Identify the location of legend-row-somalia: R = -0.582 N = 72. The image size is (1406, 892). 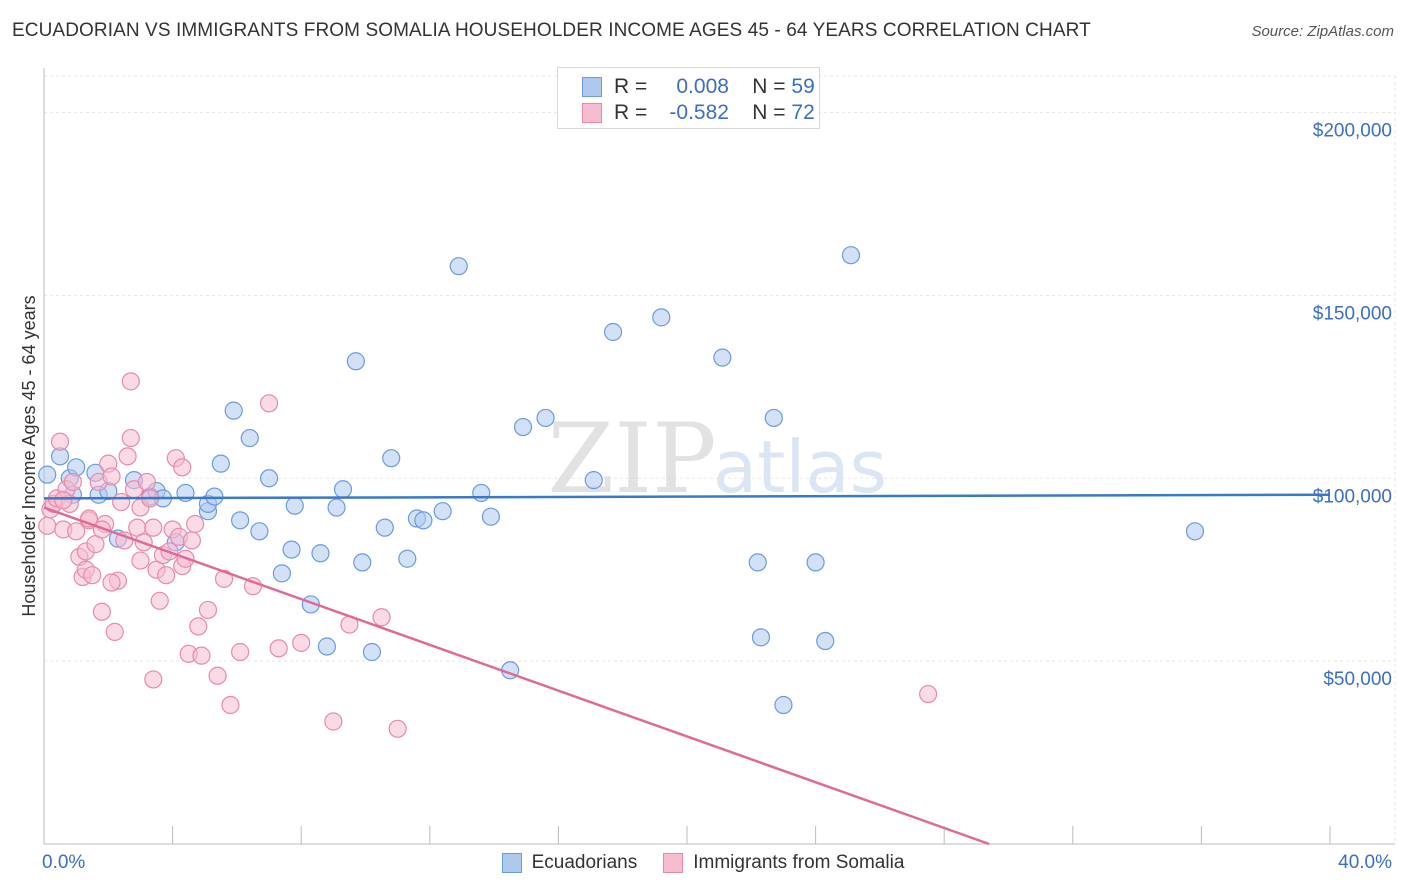
(698, 113).